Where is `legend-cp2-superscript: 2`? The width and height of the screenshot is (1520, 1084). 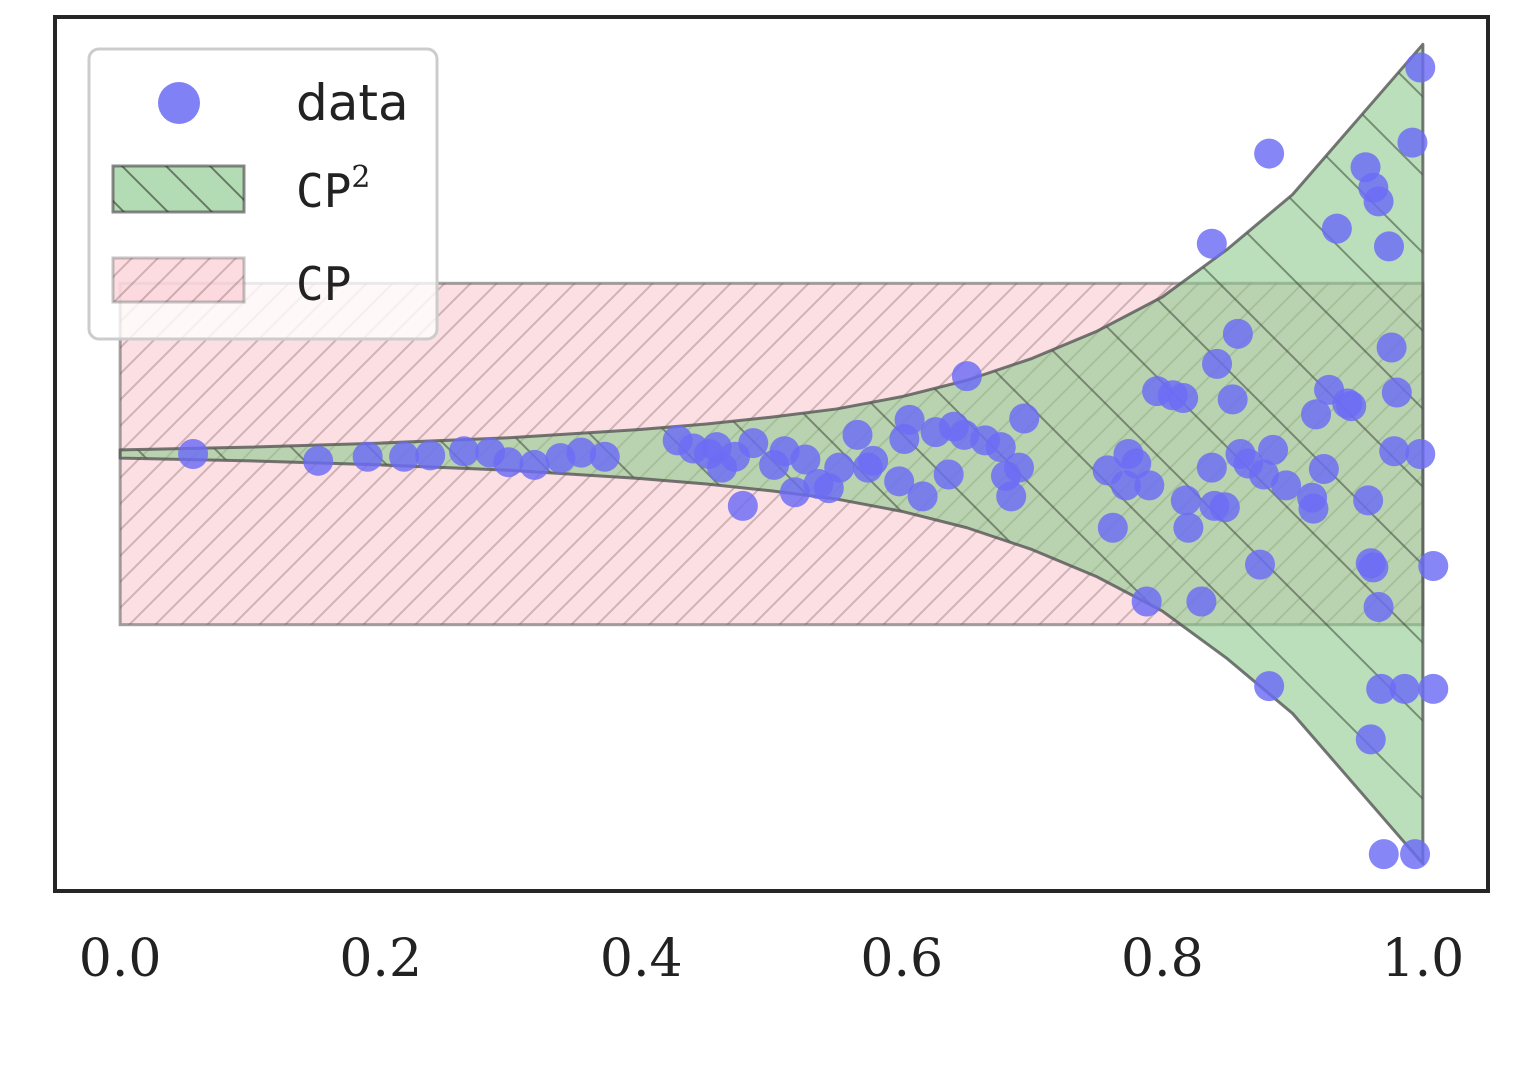 legend-cp2-superscript: 2 is located at coordinates (360, 177).